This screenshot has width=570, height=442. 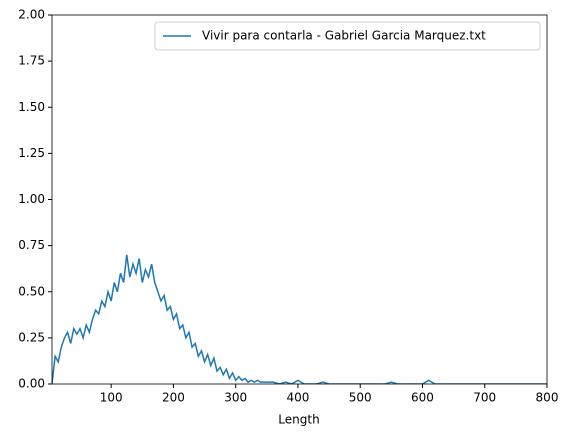 What do you see at coordinates (31, 153) in the screenshot?
I see `y-tick-label: 1.25` at bounding box center [31, 153].